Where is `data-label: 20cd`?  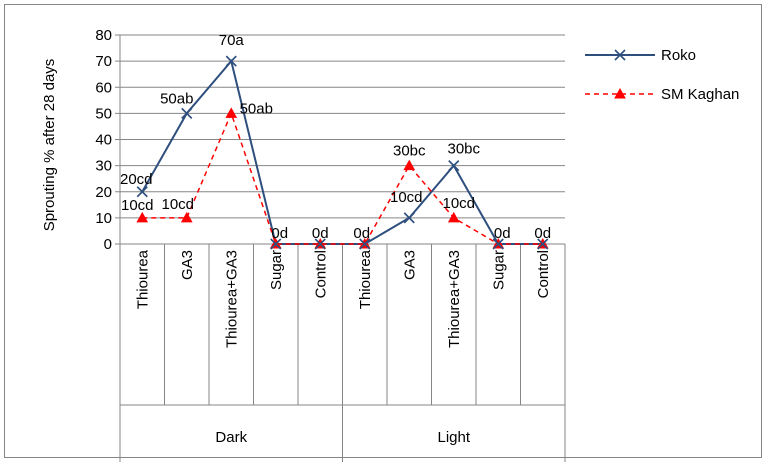 data-label: 20cd is located at coordinates (136, 179).